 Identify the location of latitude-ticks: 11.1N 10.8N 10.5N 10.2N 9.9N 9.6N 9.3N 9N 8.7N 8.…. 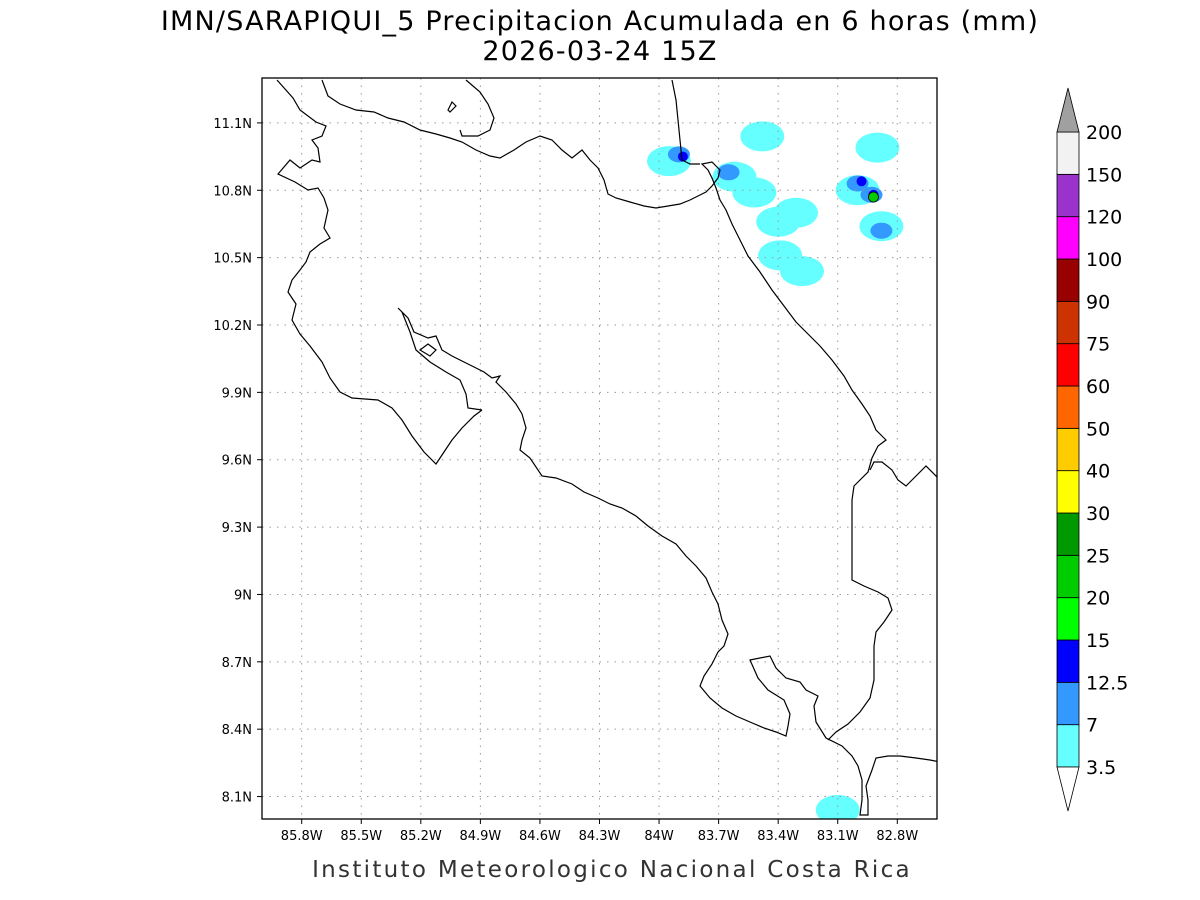
(237, 461).